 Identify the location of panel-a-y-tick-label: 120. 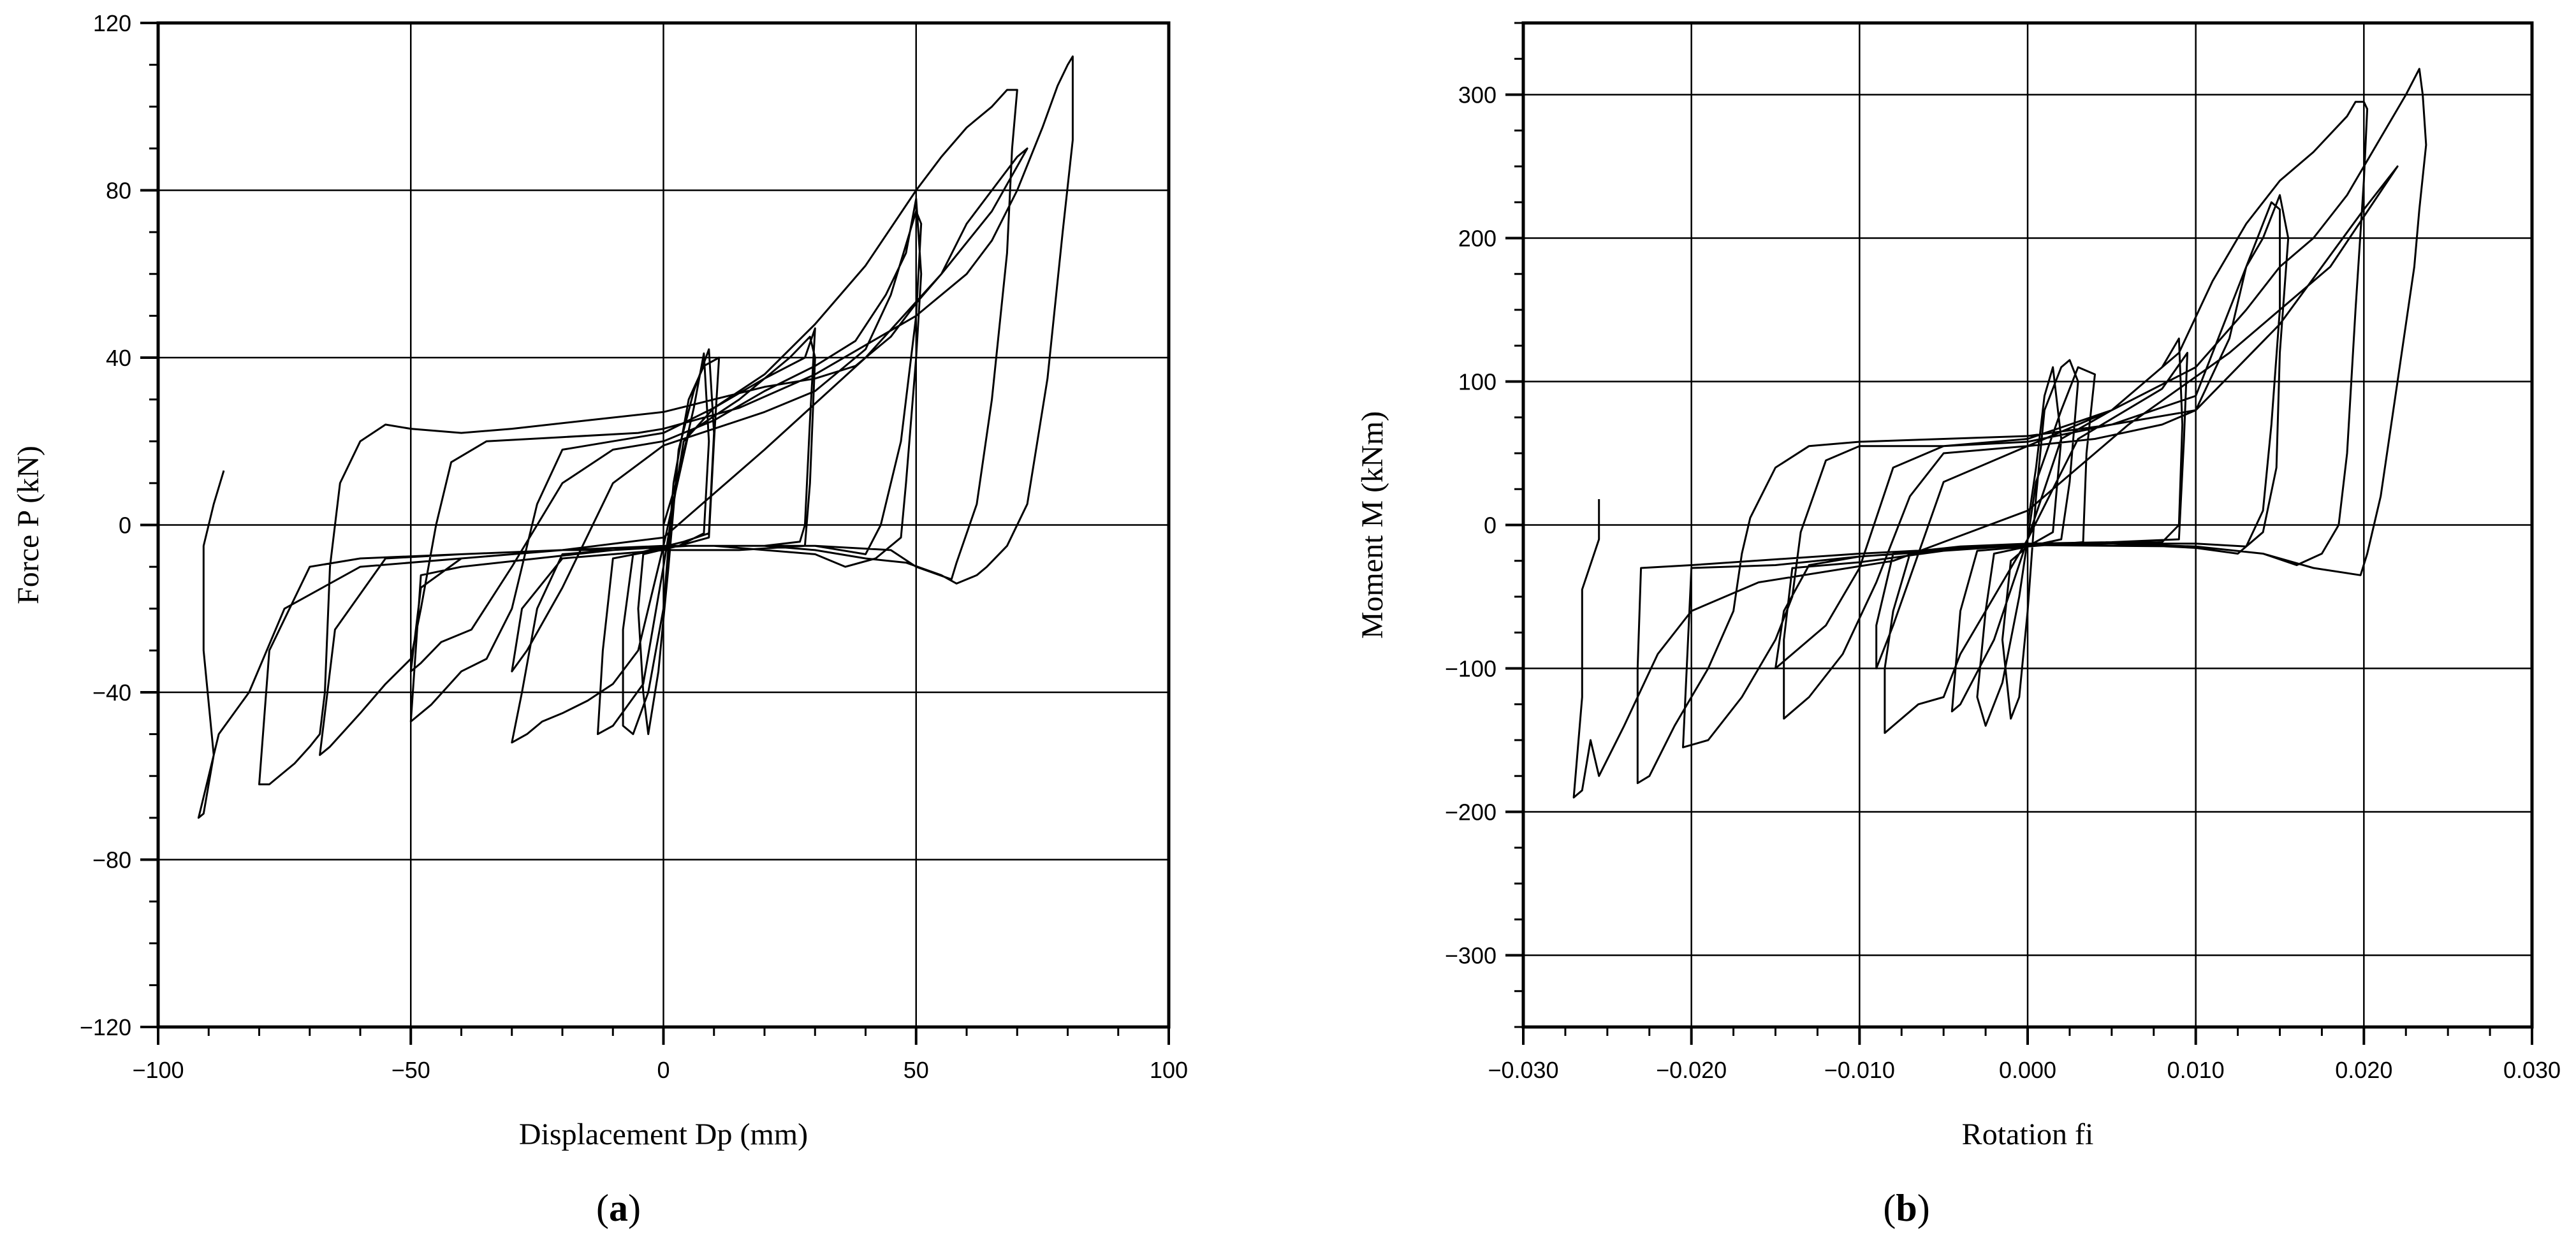
(112, 23).